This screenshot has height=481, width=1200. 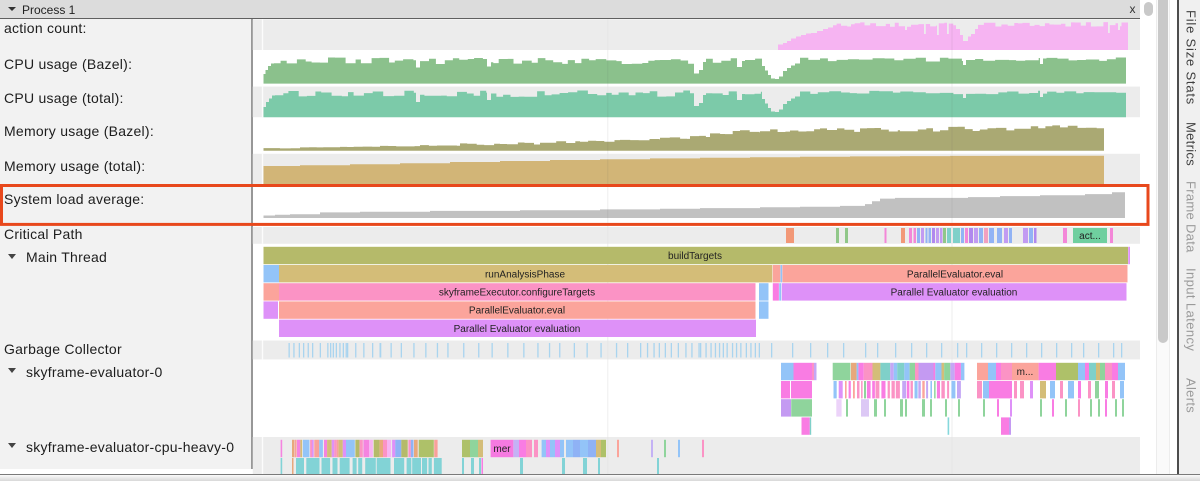 I want to click on svg-text:skyframeExecutor.configureTarg: skyframeExecutor.configureTargets, so click(x=517, y=293).